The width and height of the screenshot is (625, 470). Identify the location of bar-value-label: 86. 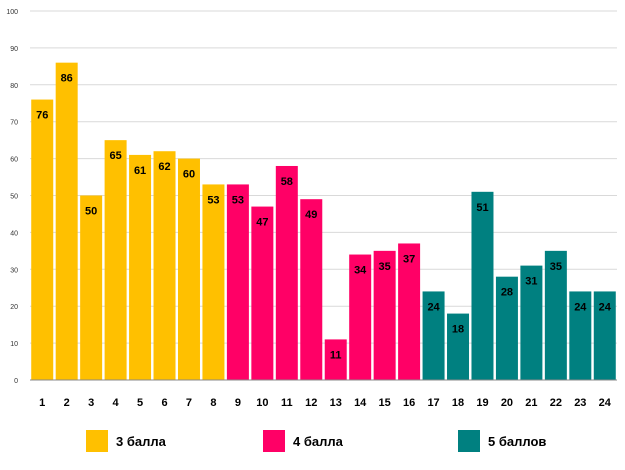
(67, 79).